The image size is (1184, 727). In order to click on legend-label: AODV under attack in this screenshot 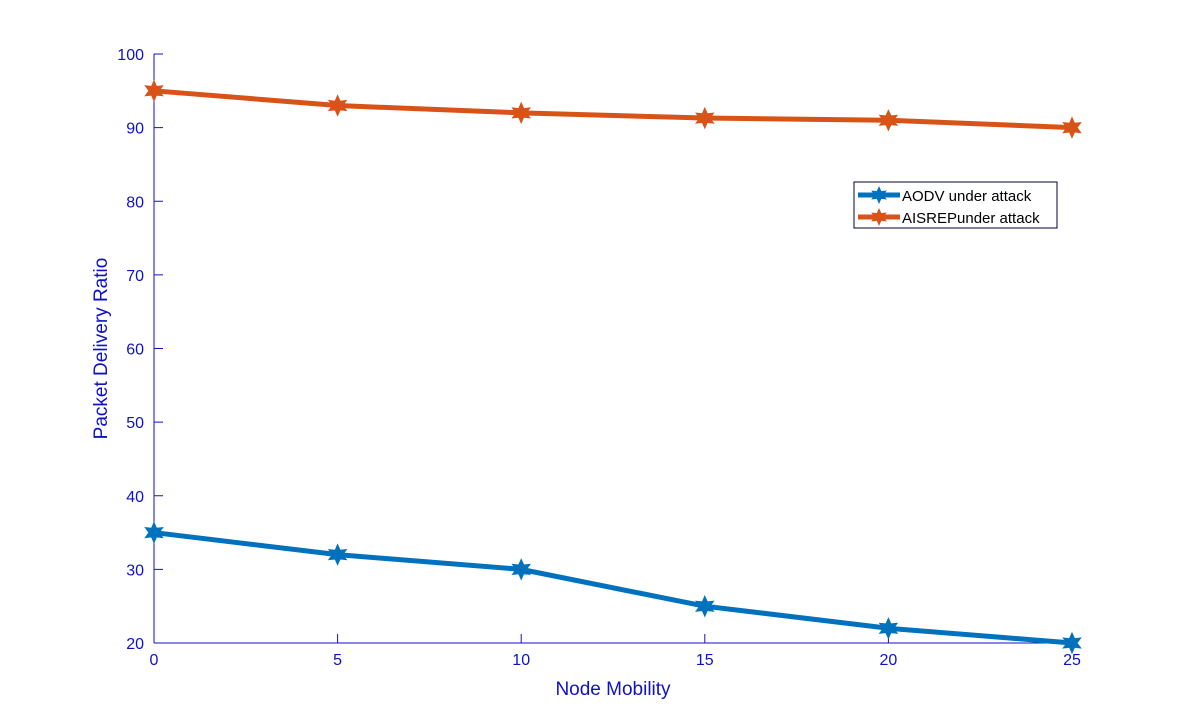, I will do `click(967, 196)`.